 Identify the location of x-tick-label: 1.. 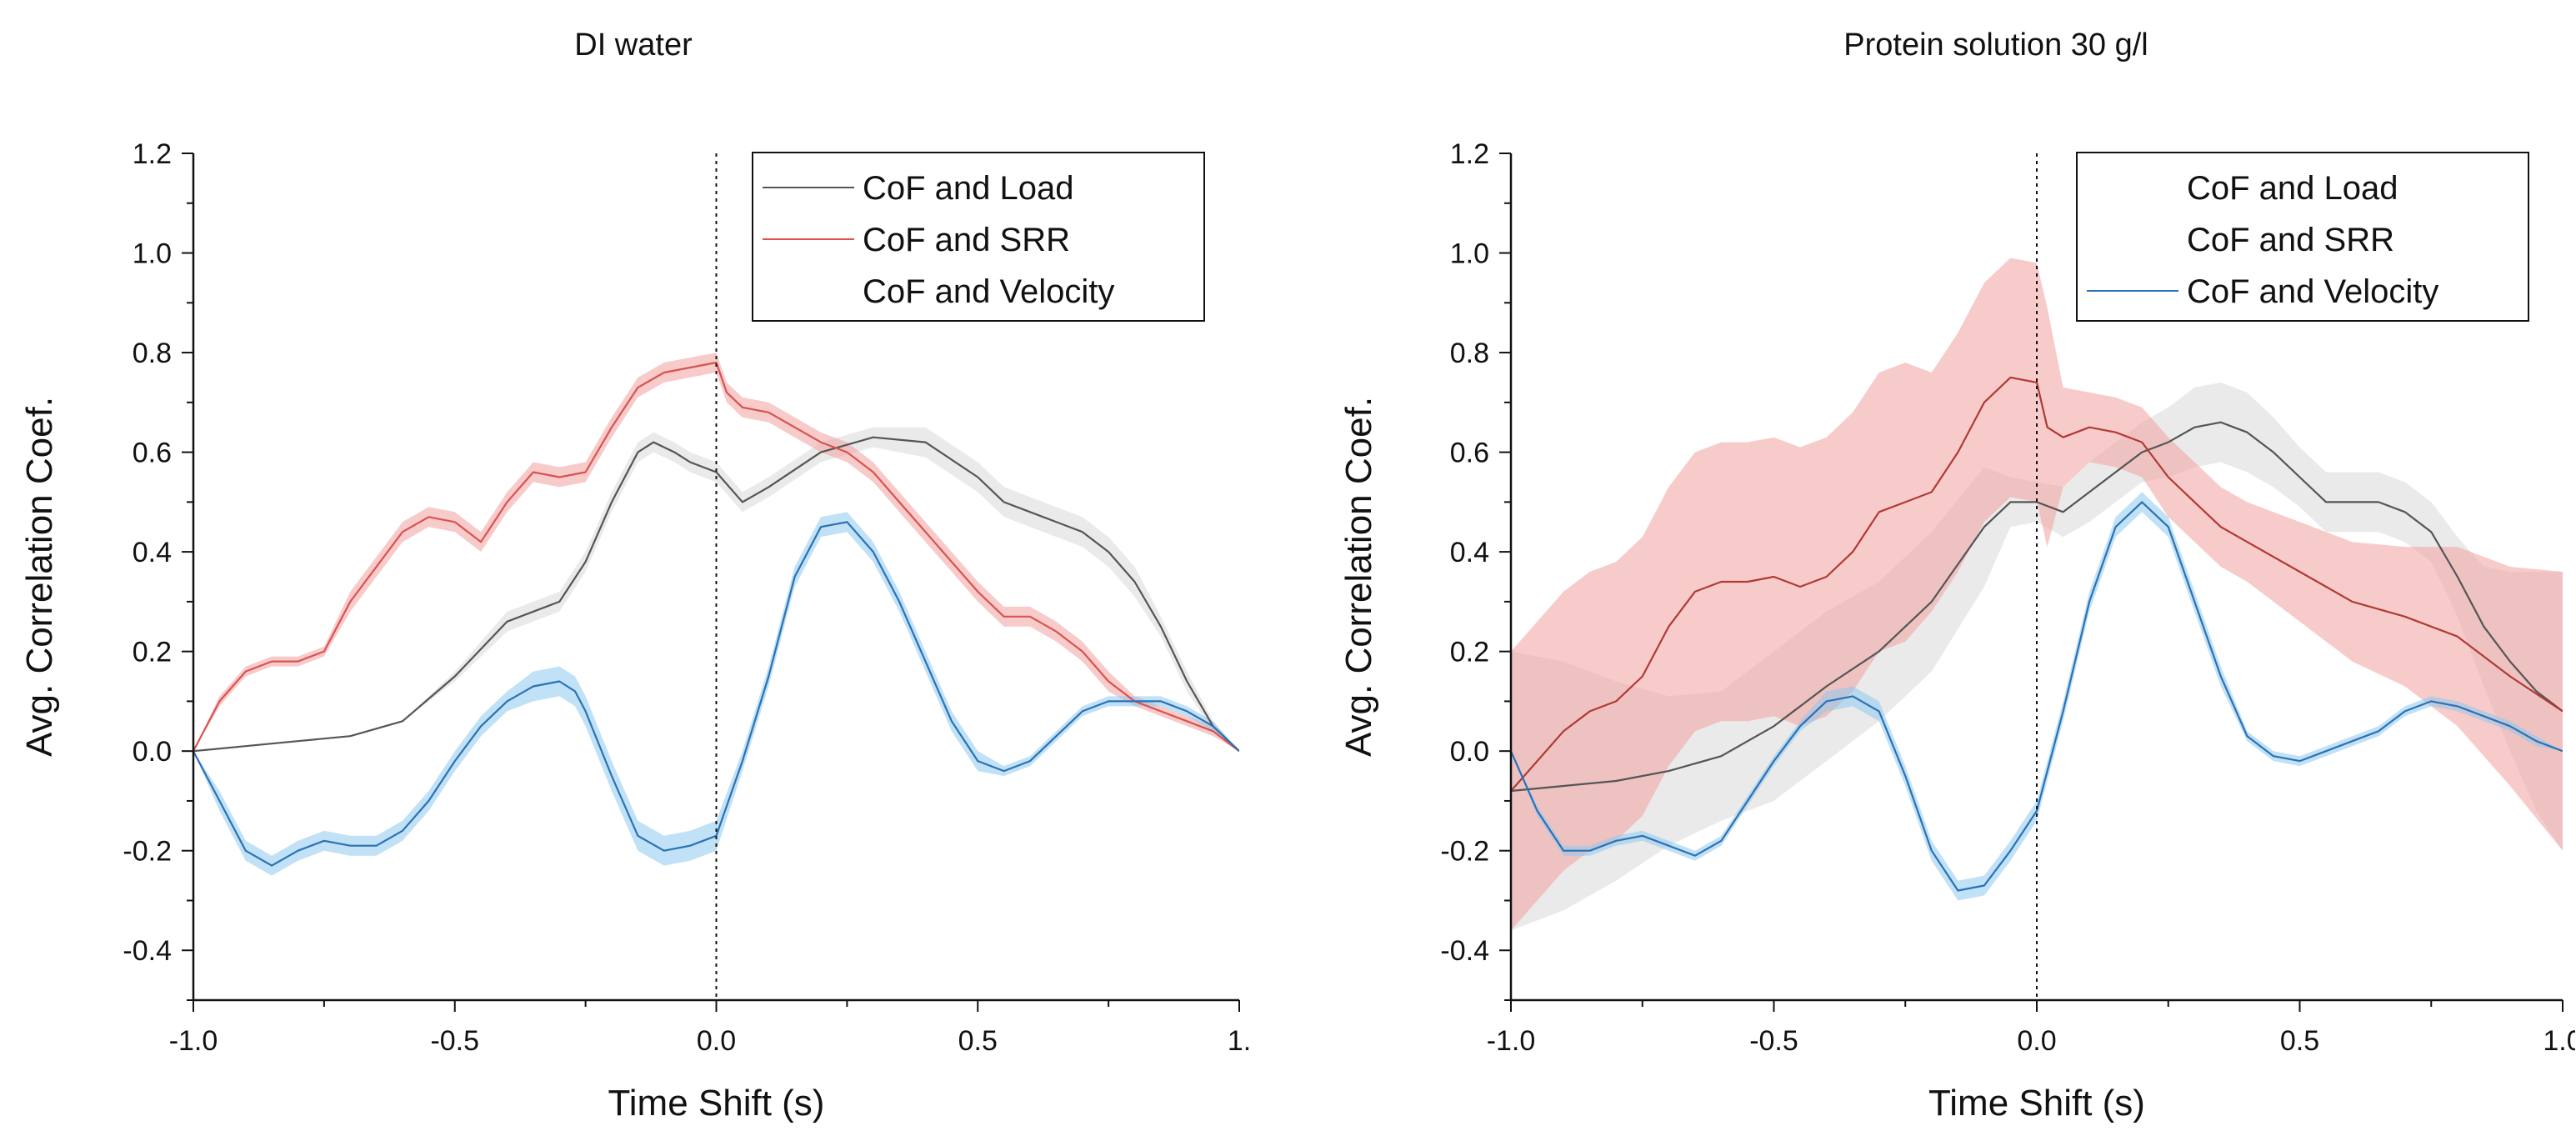
(1240, 1041).